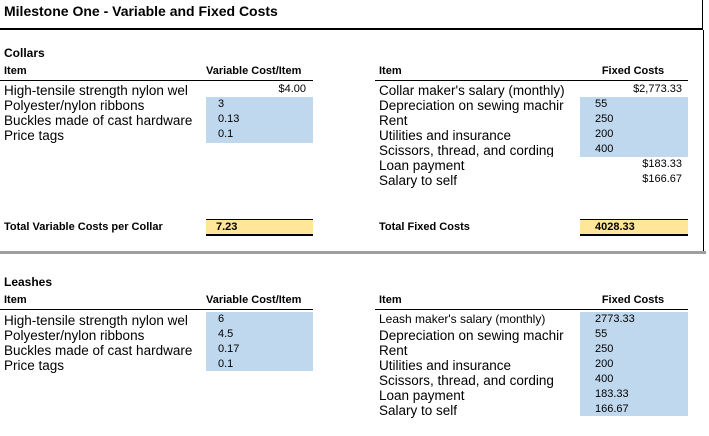 Image resolution: width=709 pixels, height=436 pixels. Describe the element at coordinates (418, 410) in the screenshot. I see `leashes-fixed-row-item: Salary to self` at that location.